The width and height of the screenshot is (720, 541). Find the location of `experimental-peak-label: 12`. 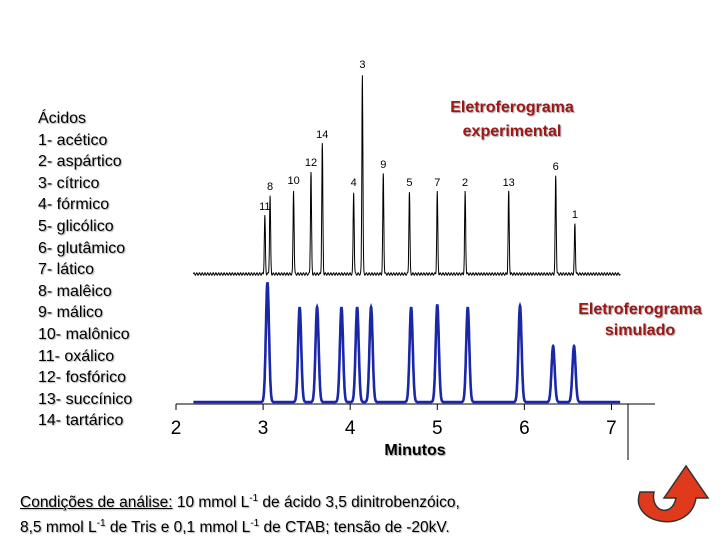

experimental-peak-label: 12 is located at coordinates (311, 163).